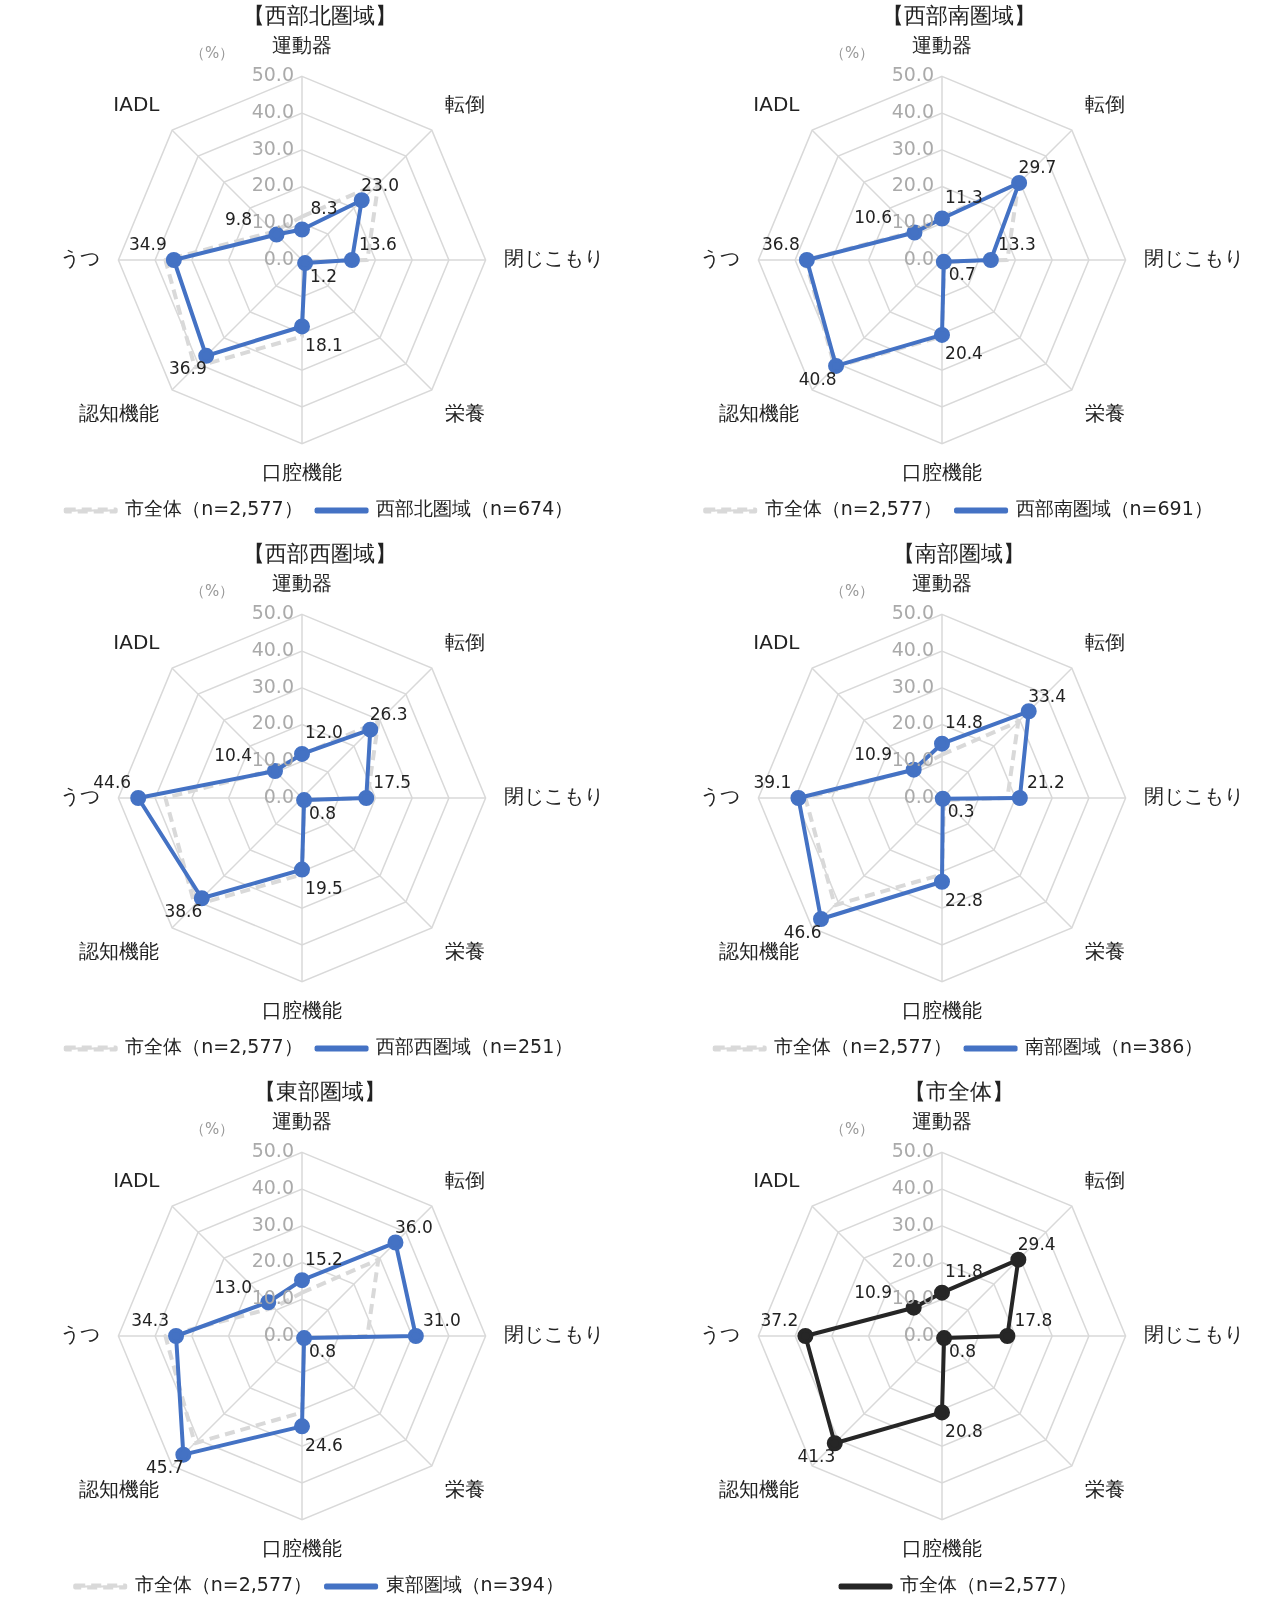  I want to click on data-label: 22.8, so click(964, 900).